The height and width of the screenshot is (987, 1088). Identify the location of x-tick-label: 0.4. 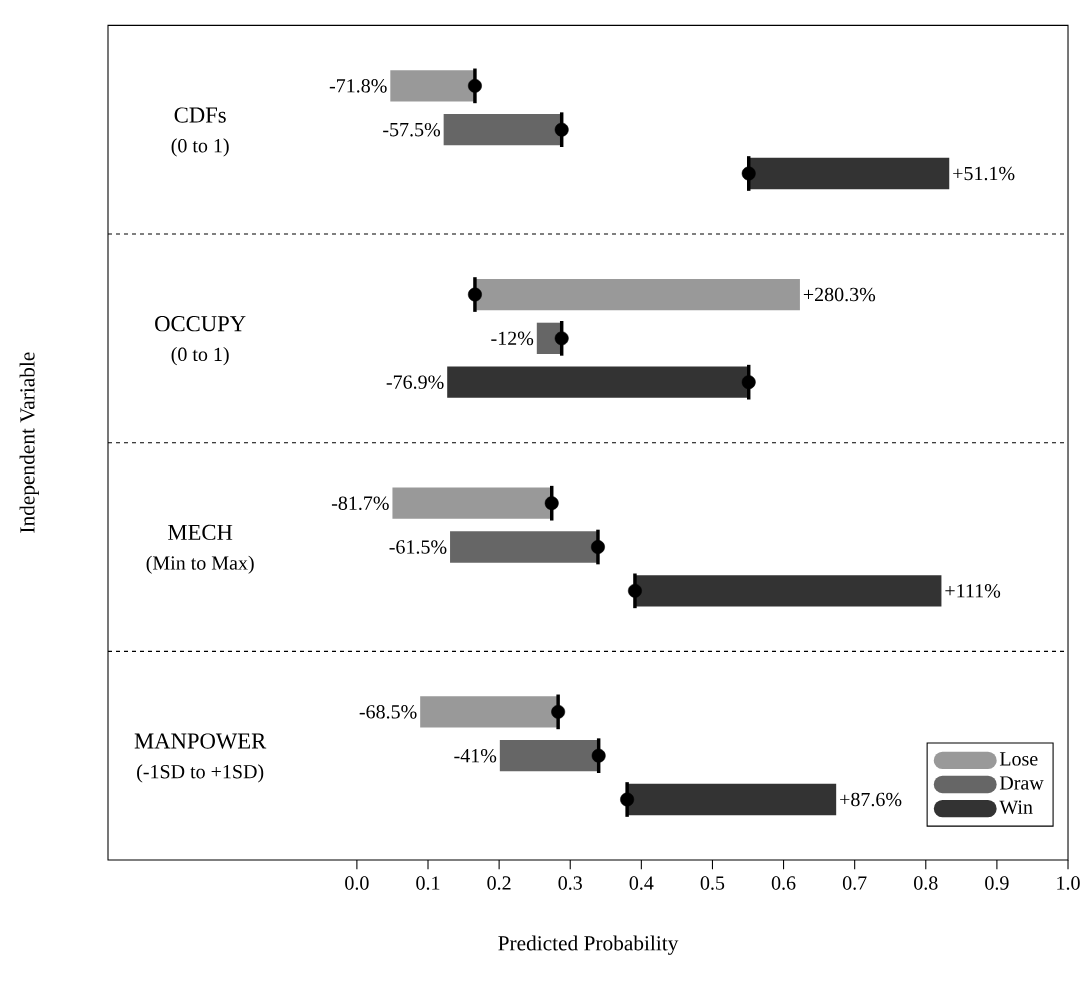
(641, 883).